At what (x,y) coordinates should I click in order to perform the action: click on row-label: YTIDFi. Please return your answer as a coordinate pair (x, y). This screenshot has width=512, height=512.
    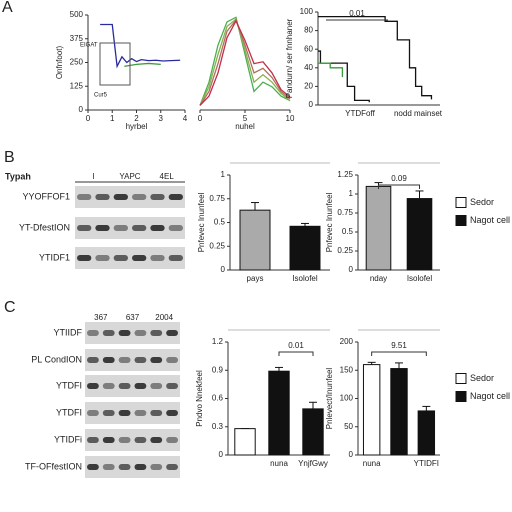
    Looking at the image, I should click on (68, 439).